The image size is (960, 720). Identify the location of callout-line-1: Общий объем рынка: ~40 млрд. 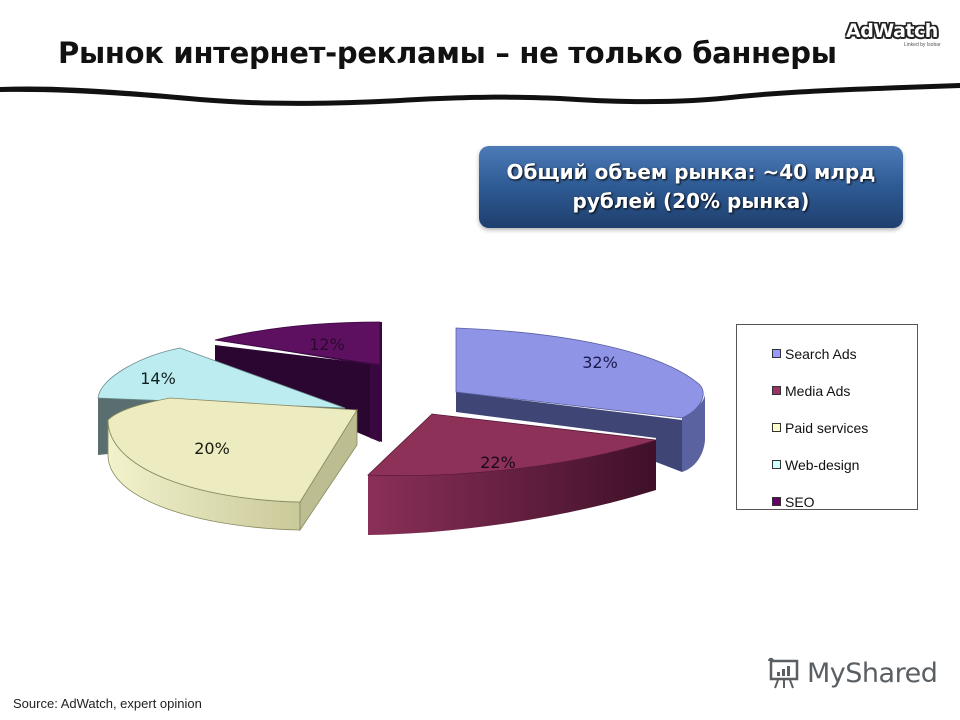
(691, 172).